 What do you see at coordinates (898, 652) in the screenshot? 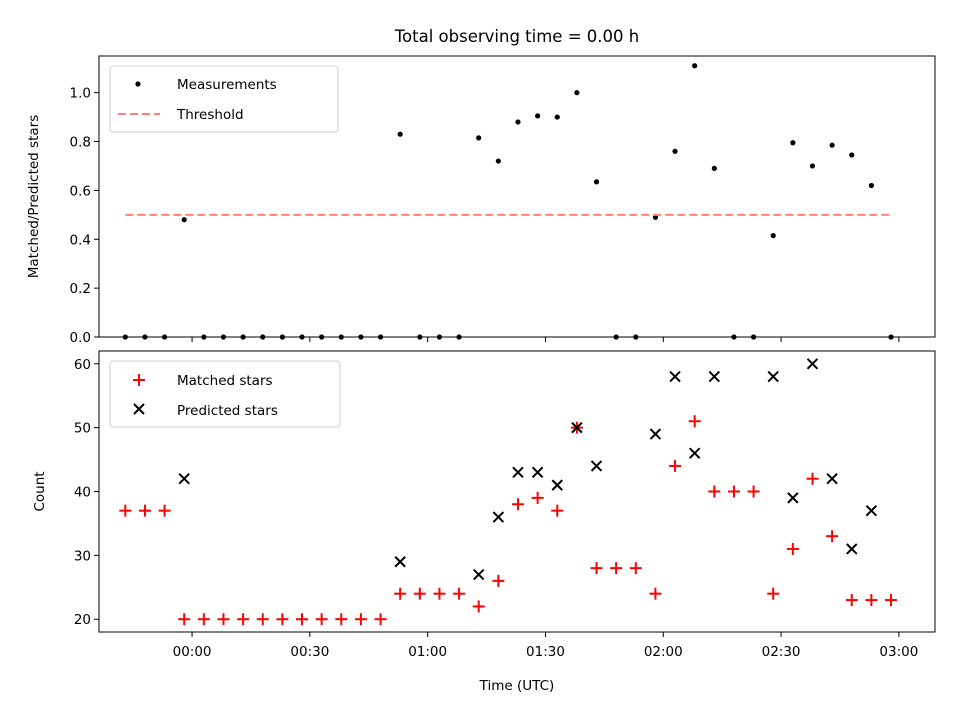
I see `x-tick-label: 03:00` at bounding box center [898, 652].